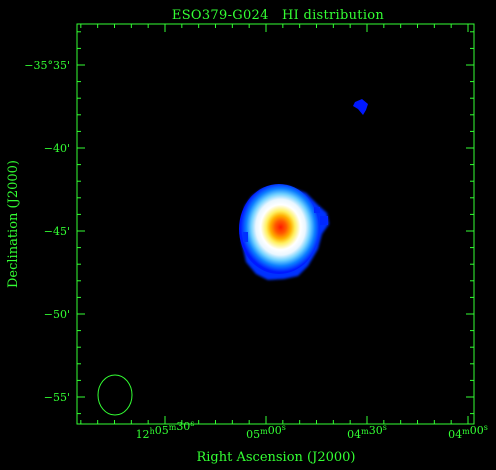  What do you see at coordinates (57, 231) in the screenshot?
I see `y-tick-label: −45'` at bounding box center [57, 231].